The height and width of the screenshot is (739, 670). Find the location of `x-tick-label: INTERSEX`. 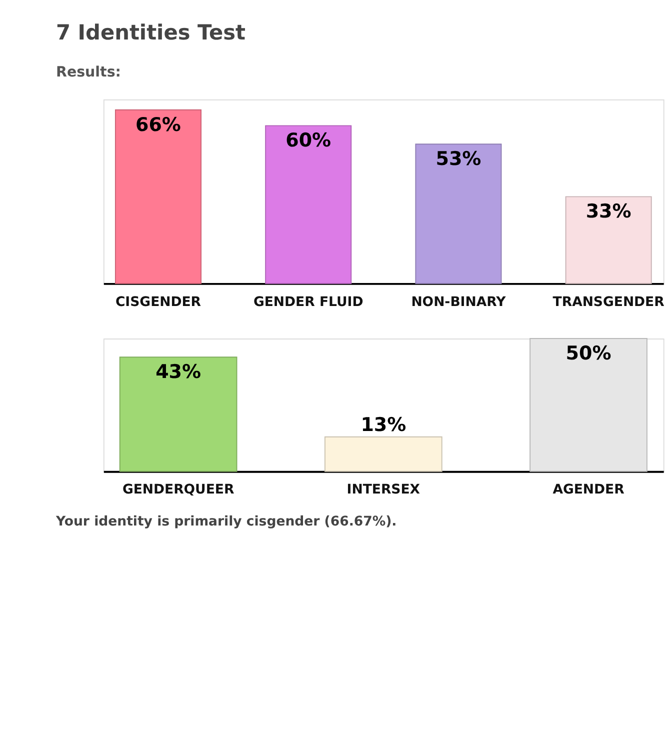

x-tick-label: INTERSEX is located at coordinates (383, 490).